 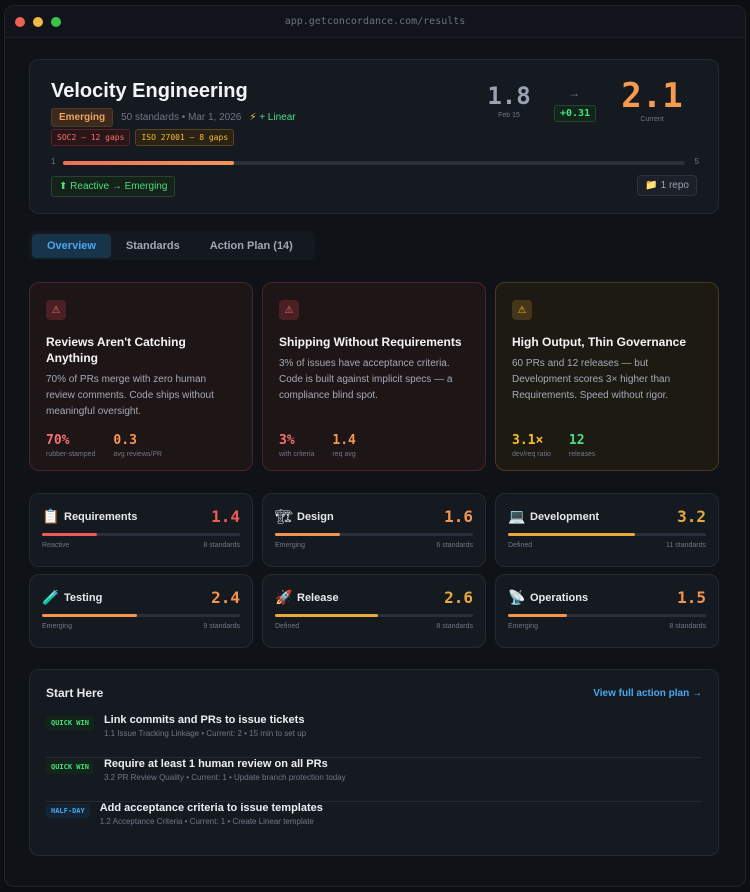 What do you see at coordinates (116, 350) in the screenshot?
I see `insight-title: Reviews Aren't Catching Anything` at bounding box center [116, 350].